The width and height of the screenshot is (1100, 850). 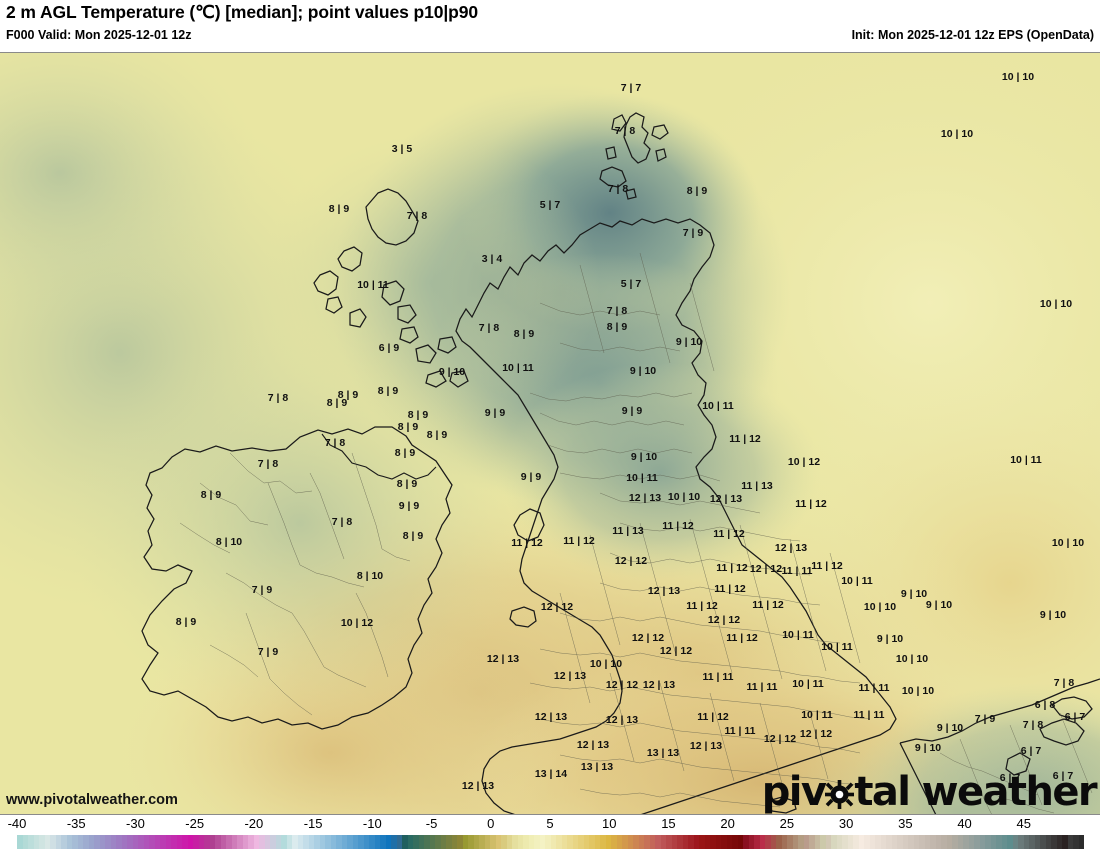 What do you see at coordinates (99, 35) in the screenshot?
I see `valid-time-label: F000 Valid: Mon 2025-12-01 12z` at bounding box center [99, 35].